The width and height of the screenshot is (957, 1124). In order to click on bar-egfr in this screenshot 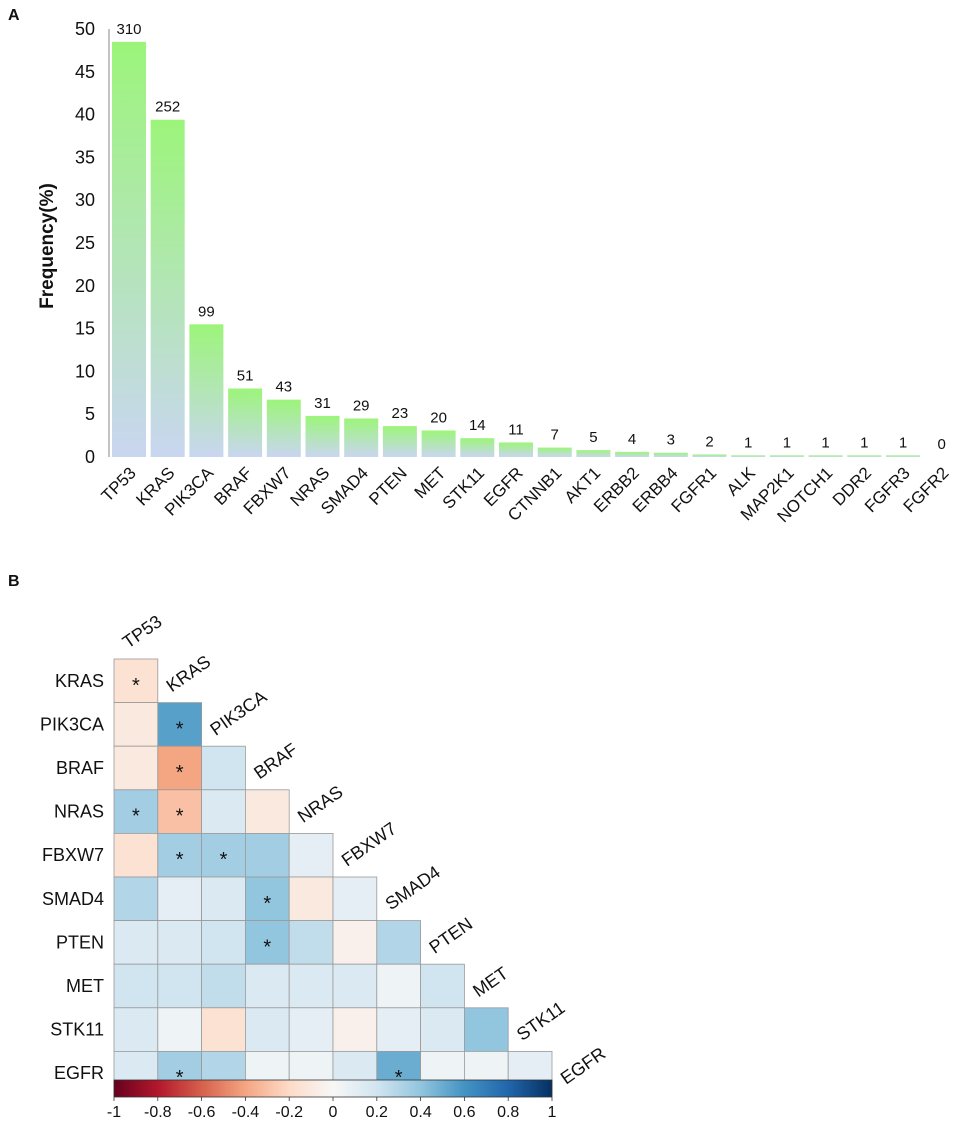, I will do `click(516, 449)`.